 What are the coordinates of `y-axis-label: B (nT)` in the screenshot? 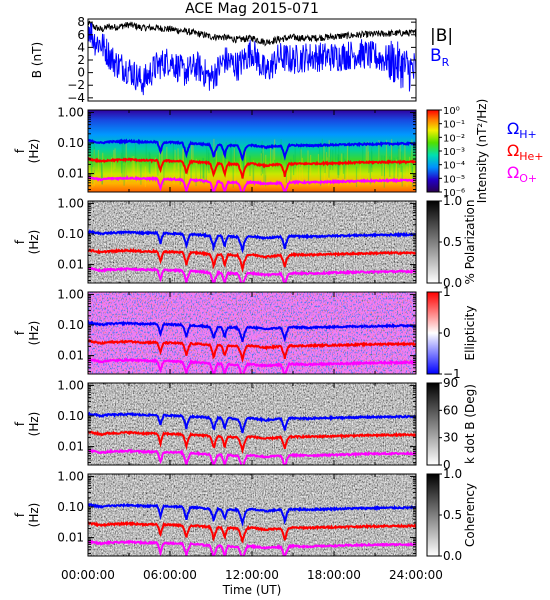 It's located at (37, 60).